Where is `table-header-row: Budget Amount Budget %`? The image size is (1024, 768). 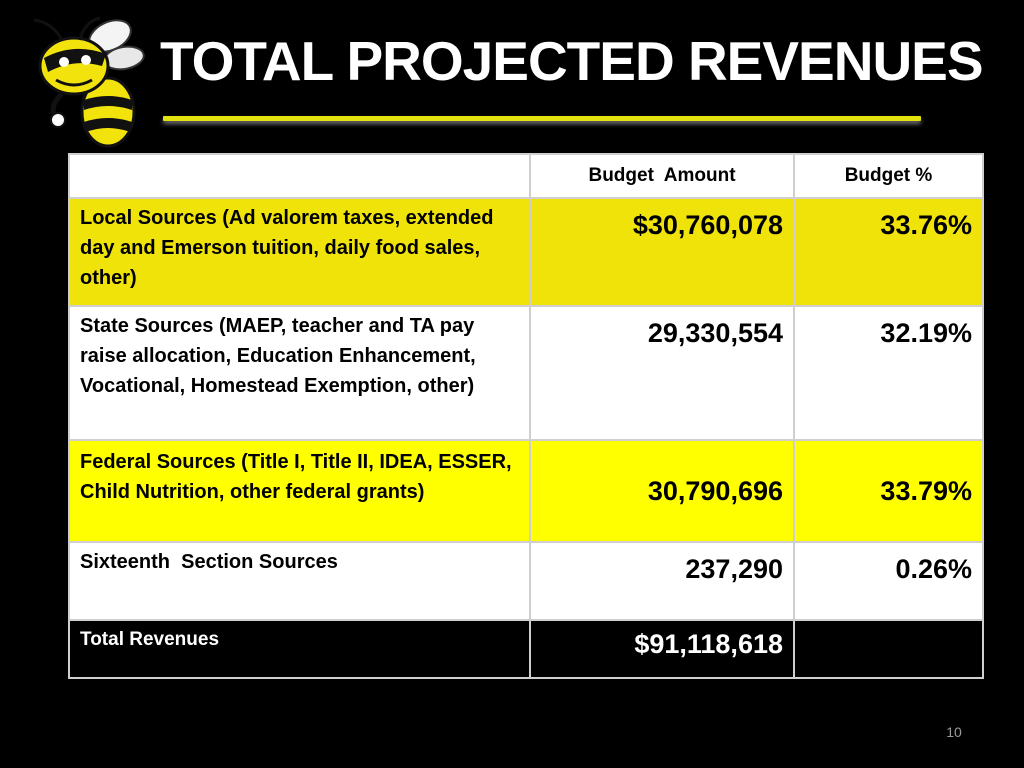 table-header-row: Budget Amount Budget % is located at coordinates (526, 176).